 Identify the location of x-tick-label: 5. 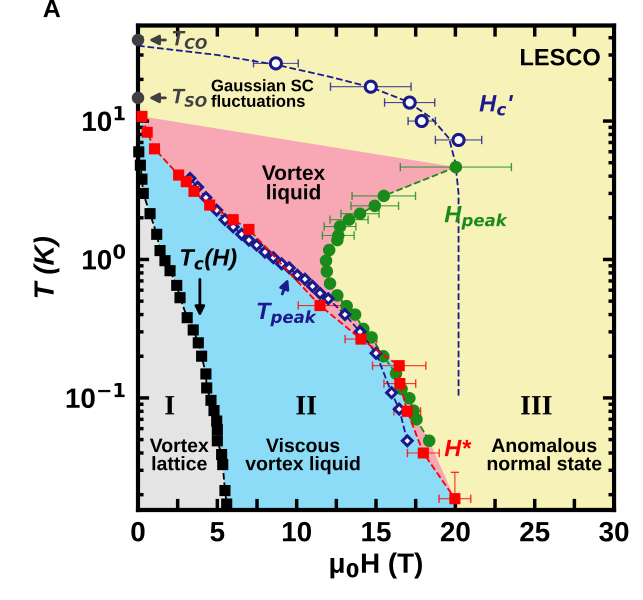
(217, 532).